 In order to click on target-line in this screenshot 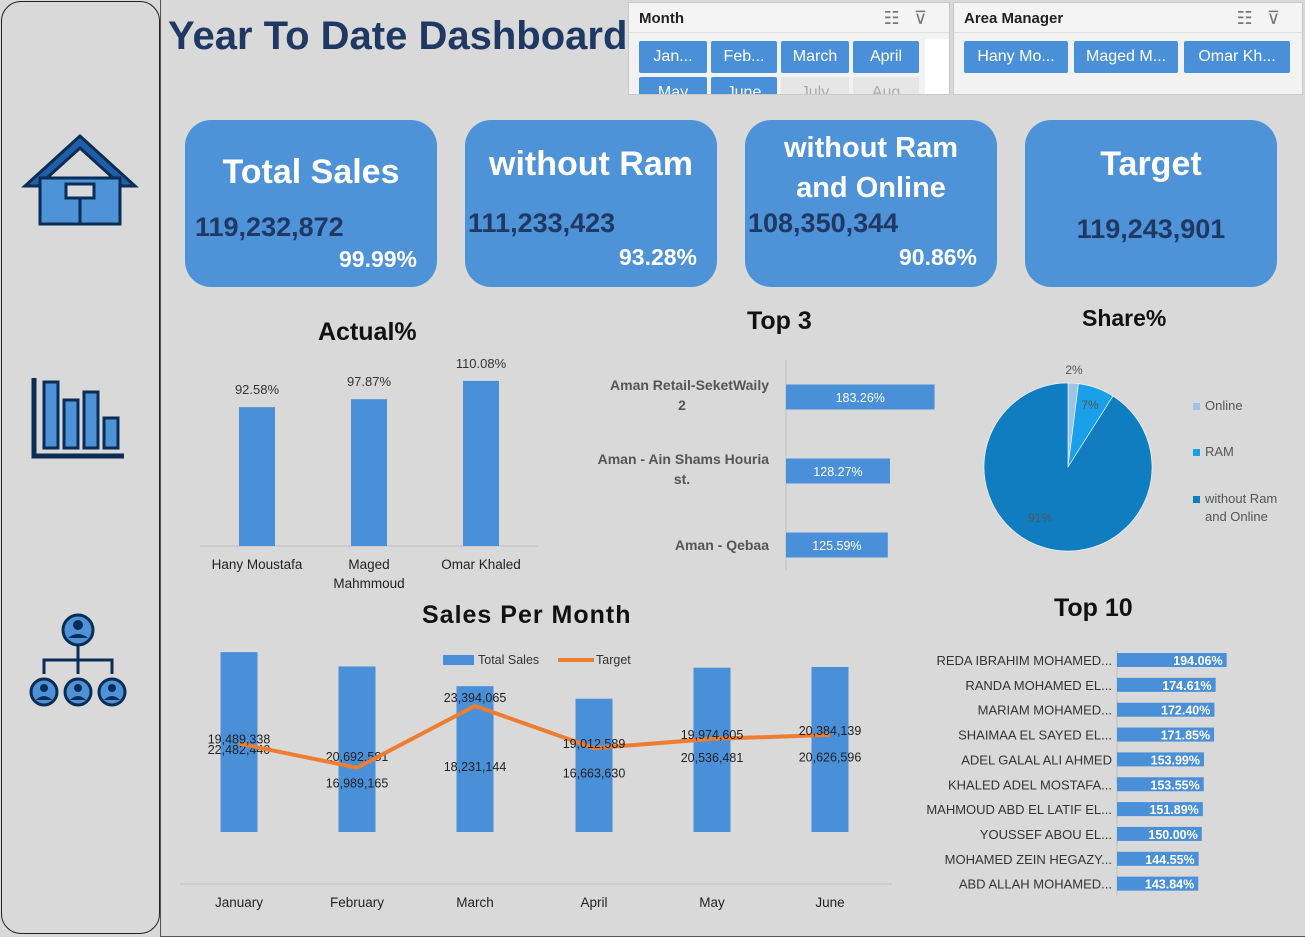, I will do `click(534, 736)`.